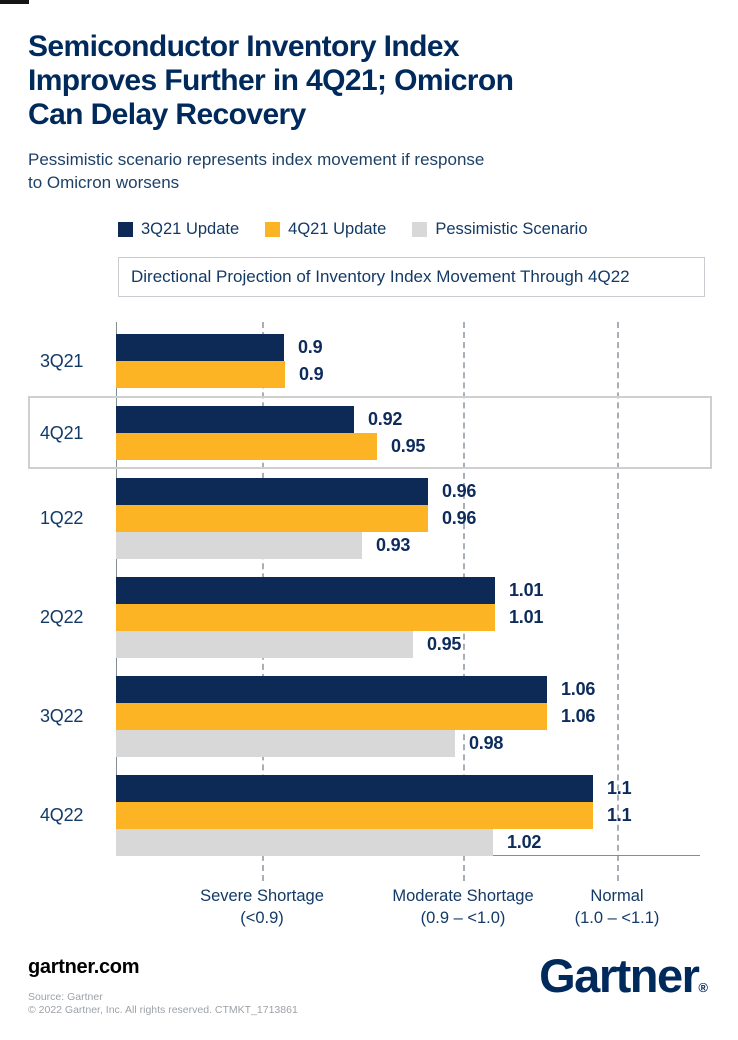 This screenshot has height=1040, width=738. I want to click on bar-group-4q21-highlighted: 4Q21 0.92 0.95, so click(370, 432).